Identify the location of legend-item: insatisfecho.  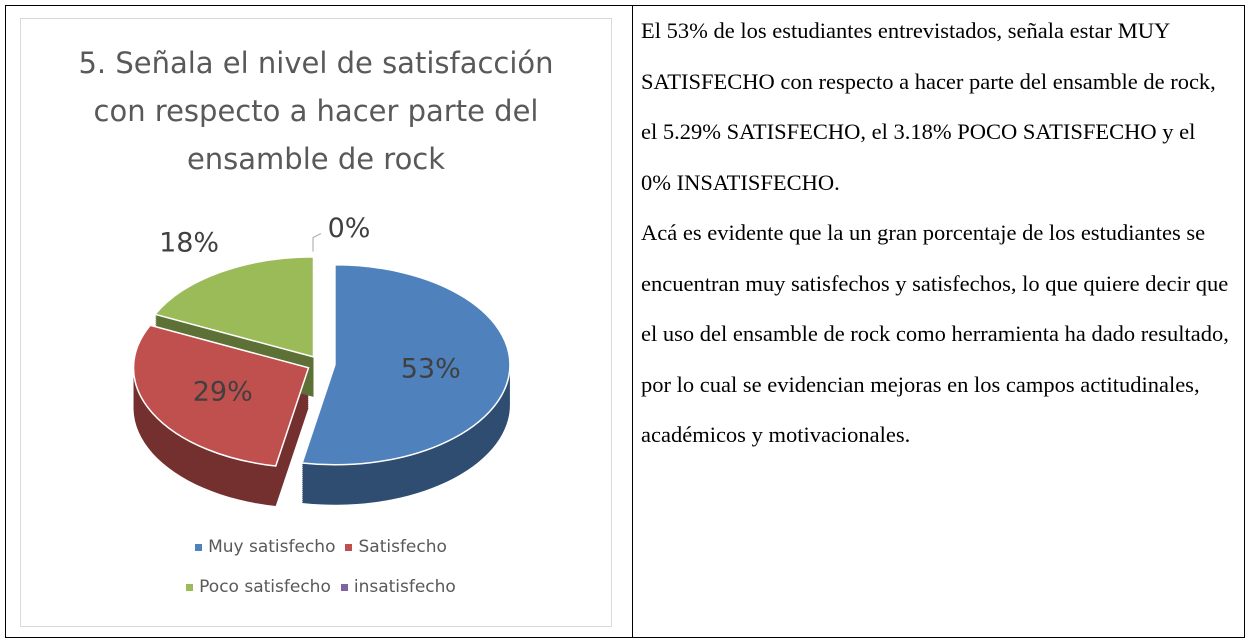
(398, 587).